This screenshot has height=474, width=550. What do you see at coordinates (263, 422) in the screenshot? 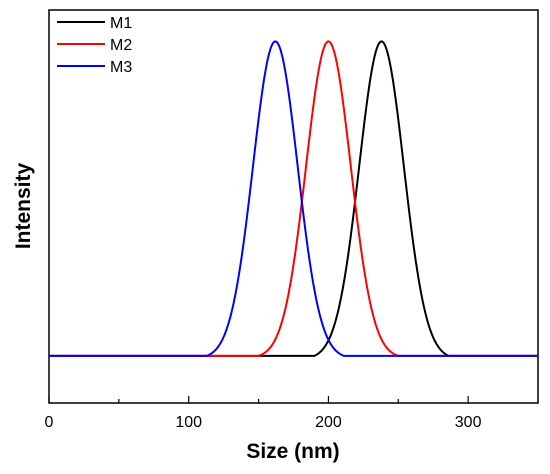
I see `x-axis-tick-labels: 0 100 200 300` at bounding box center [263, 422].